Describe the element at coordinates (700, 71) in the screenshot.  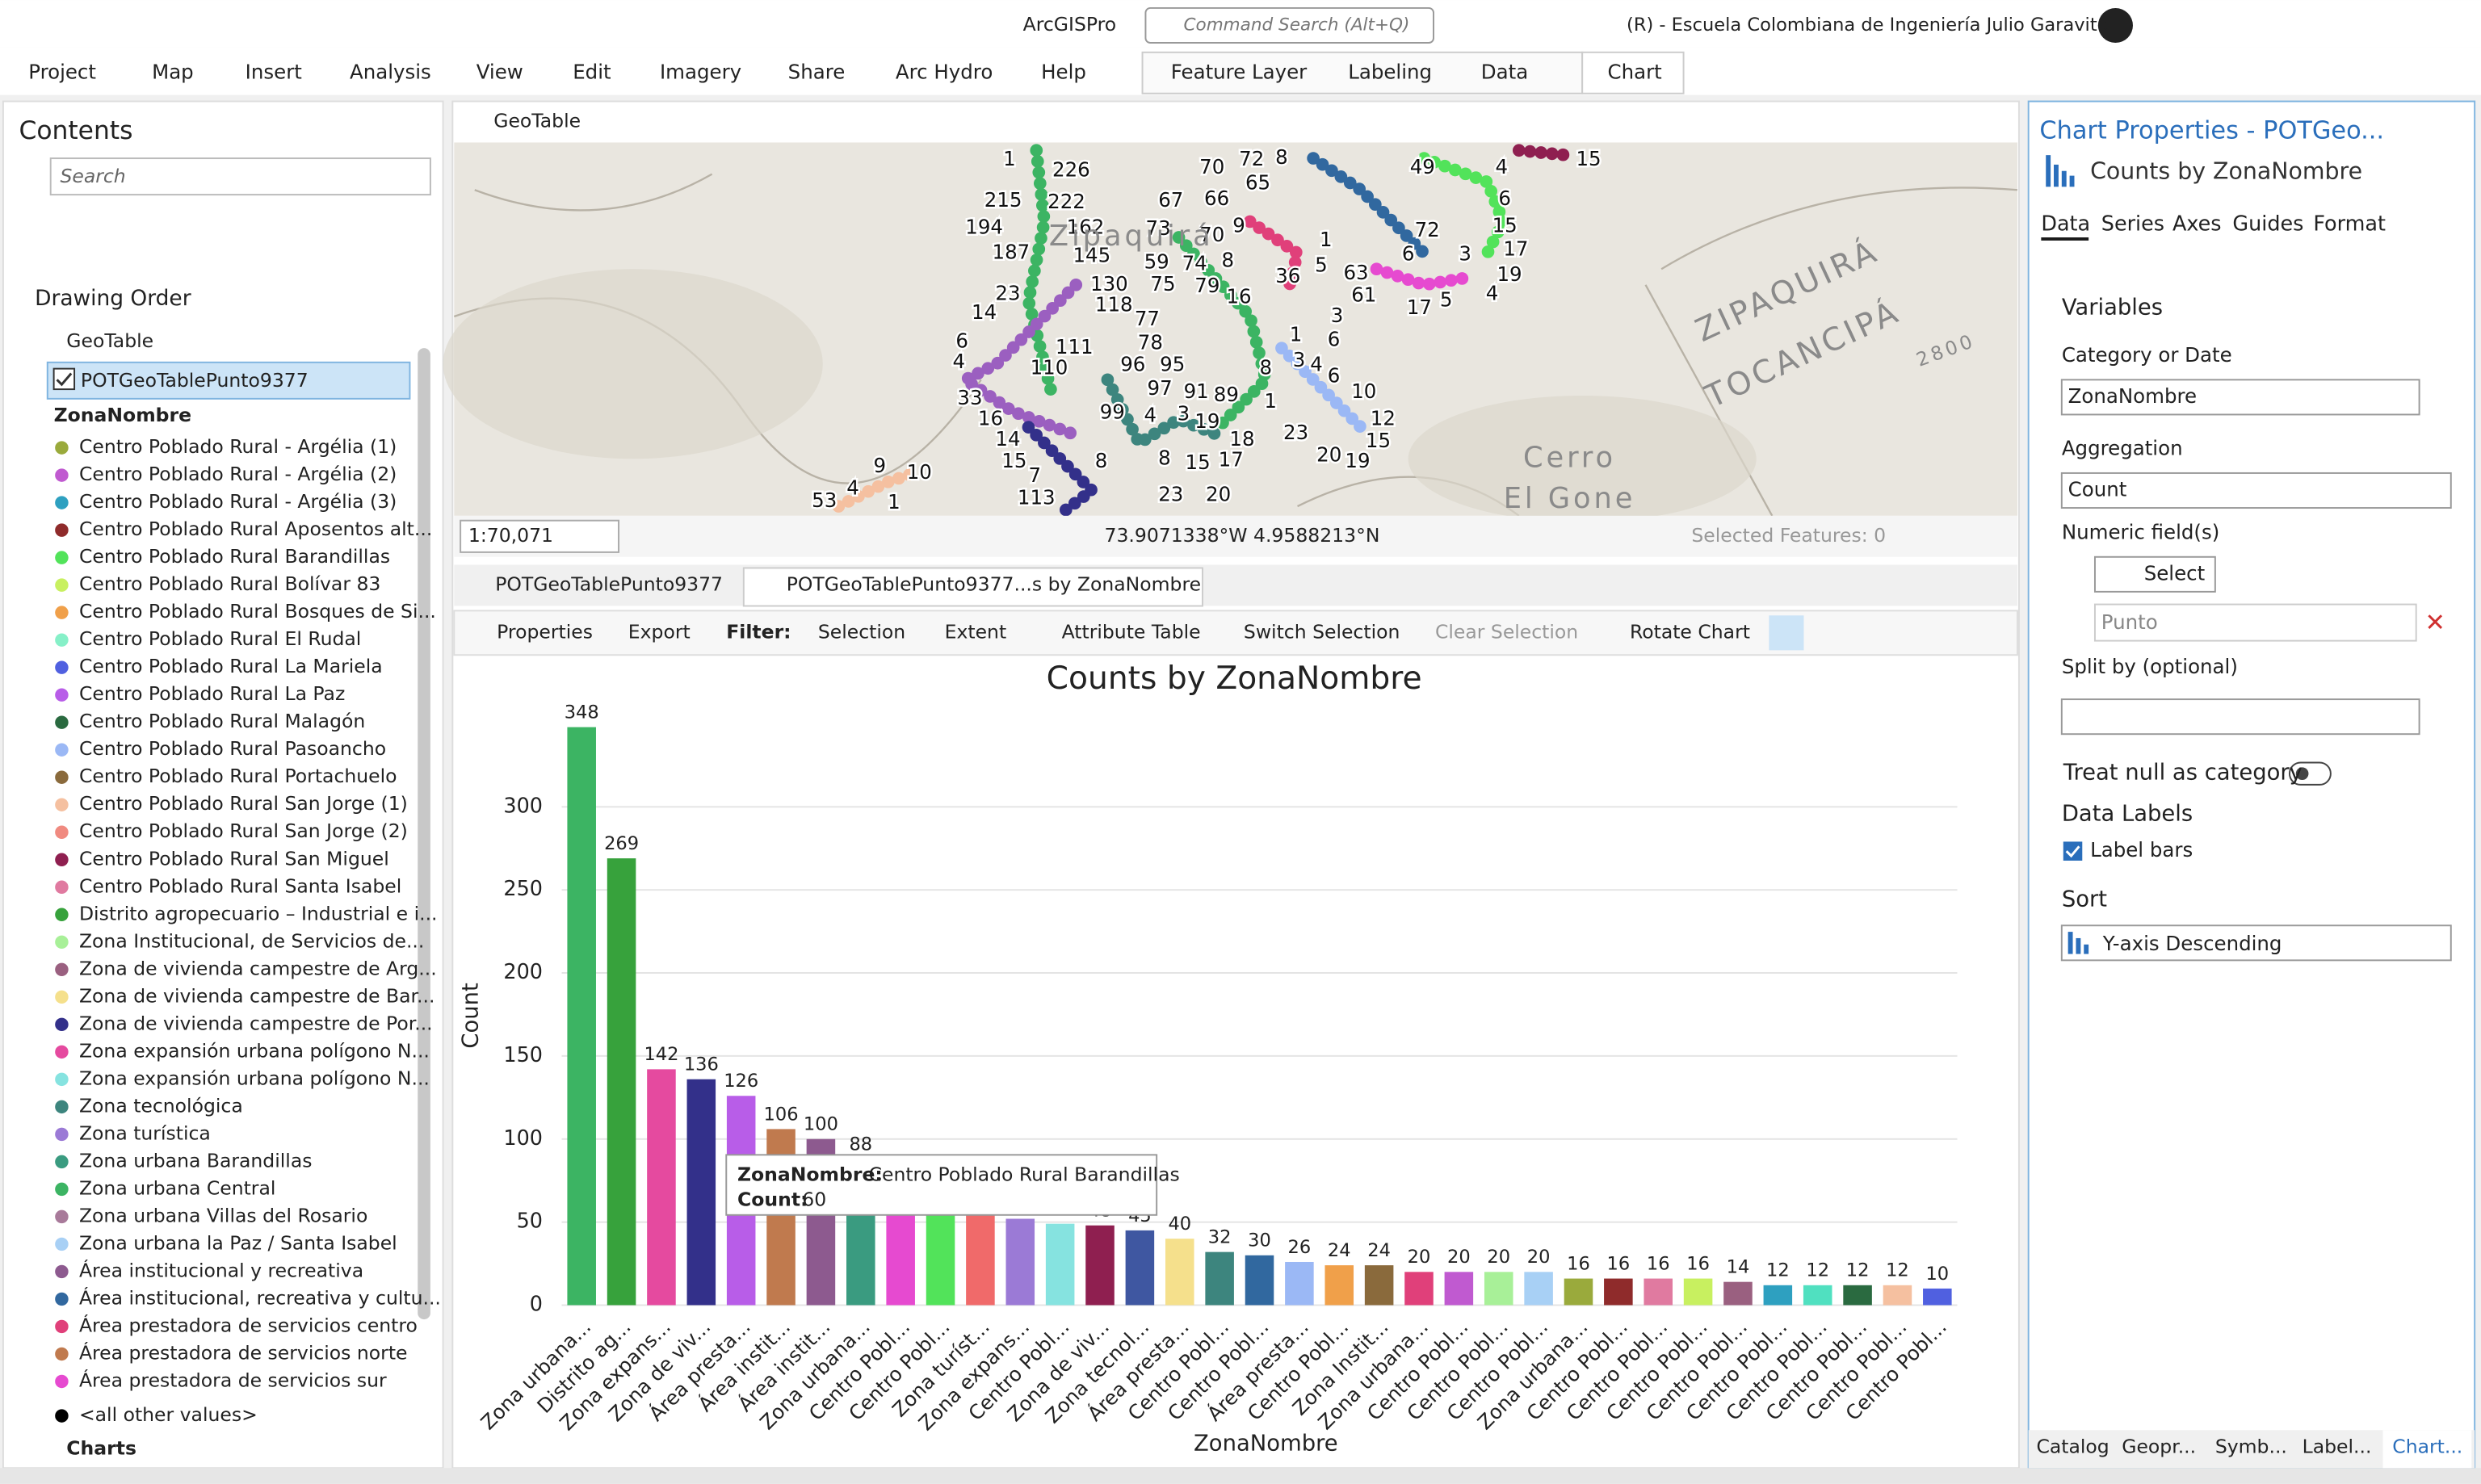
I see `menu-tab: Imagery` at that location.